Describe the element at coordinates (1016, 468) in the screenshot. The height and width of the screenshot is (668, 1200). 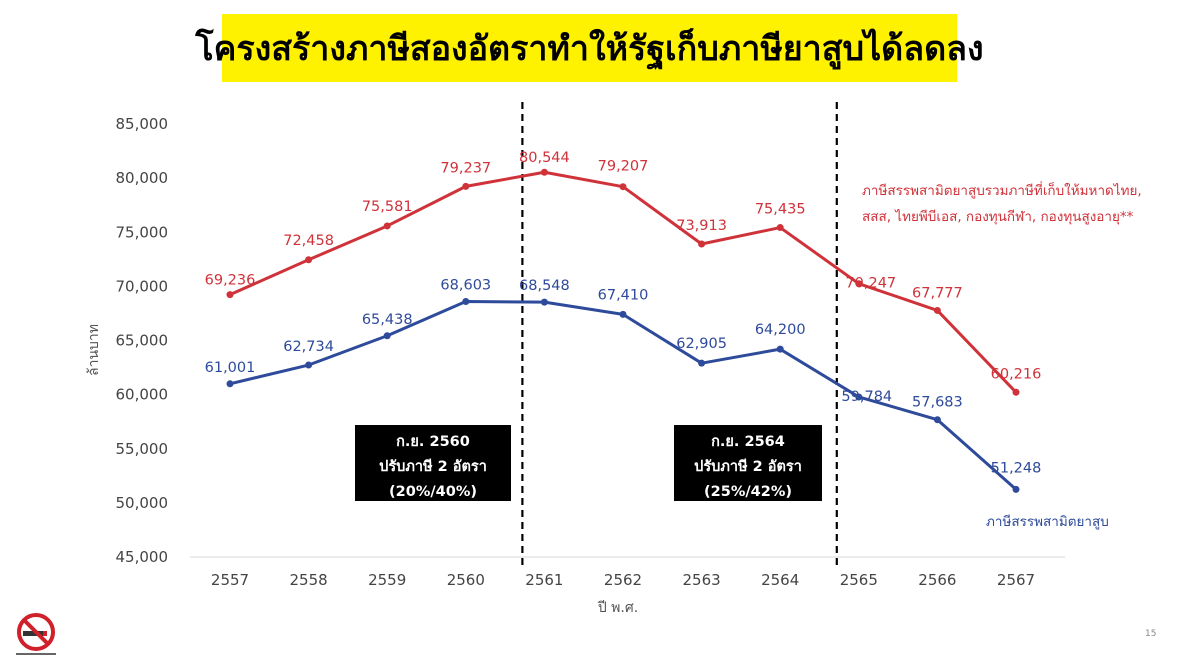
I see `blue-data-label: 51,248` at that location.